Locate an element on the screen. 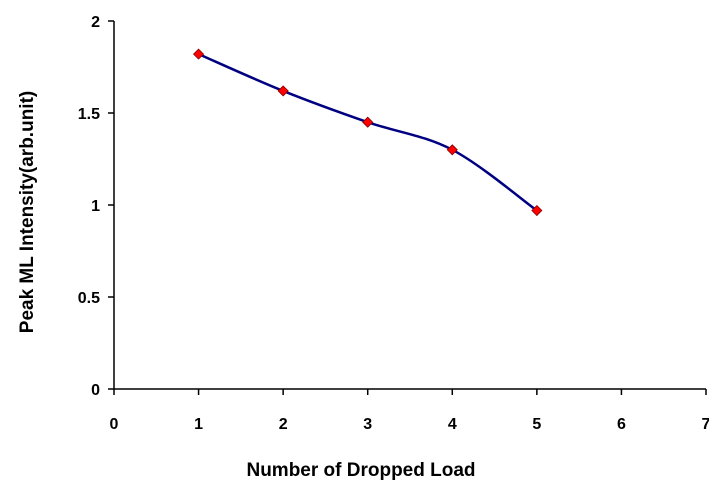 This screenshot has width=709, height=486. x-ticks: 0 1 2 3 4 5 6 7 is located at coordinates (409, 411).